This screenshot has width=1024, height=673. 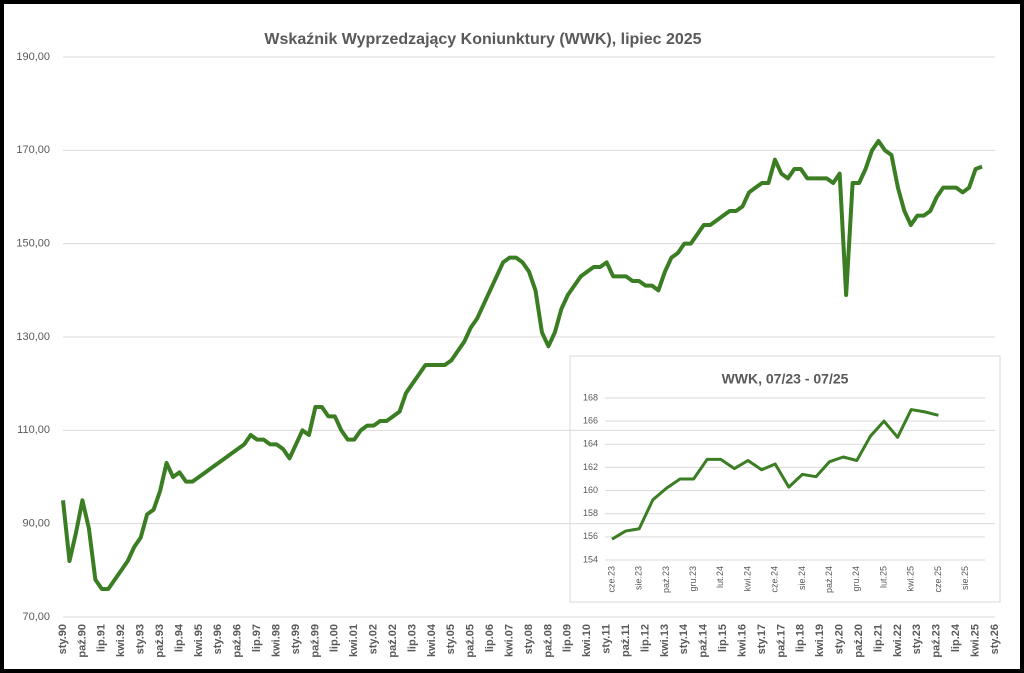 I want to click on x-tick-label: kwi.22, so click(x=898, y=640).